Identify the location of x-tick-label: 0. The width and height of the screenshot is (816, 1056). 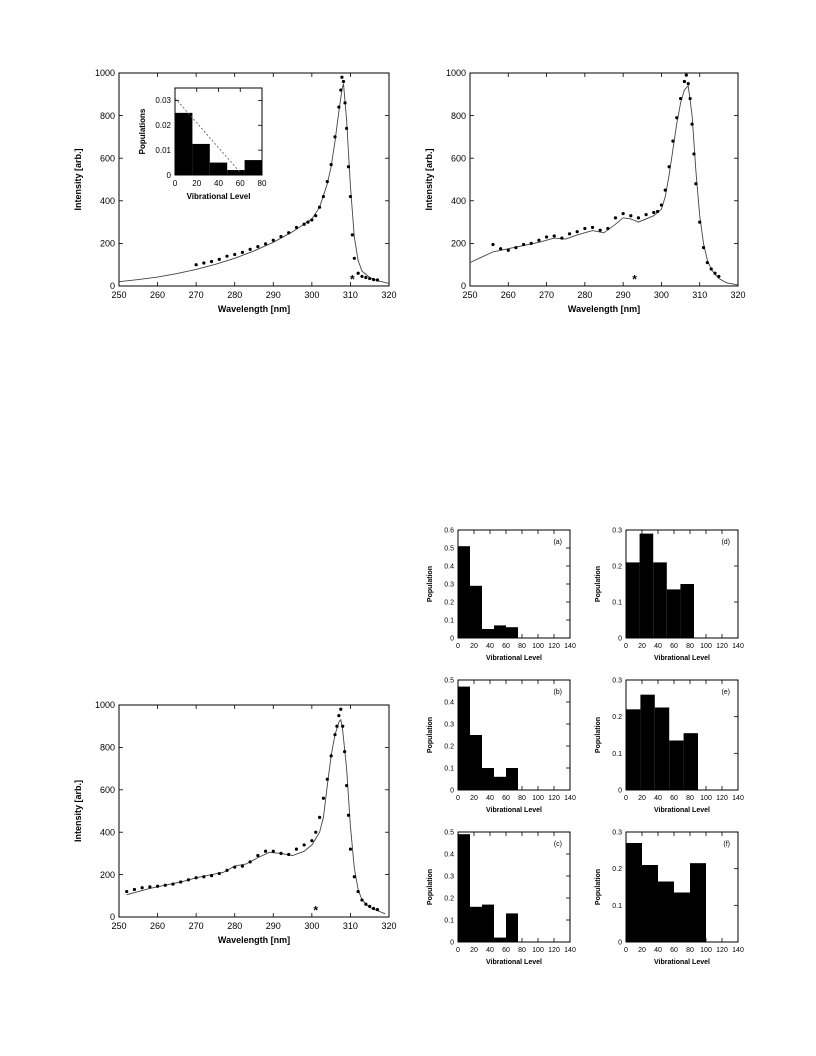
(626, 798).